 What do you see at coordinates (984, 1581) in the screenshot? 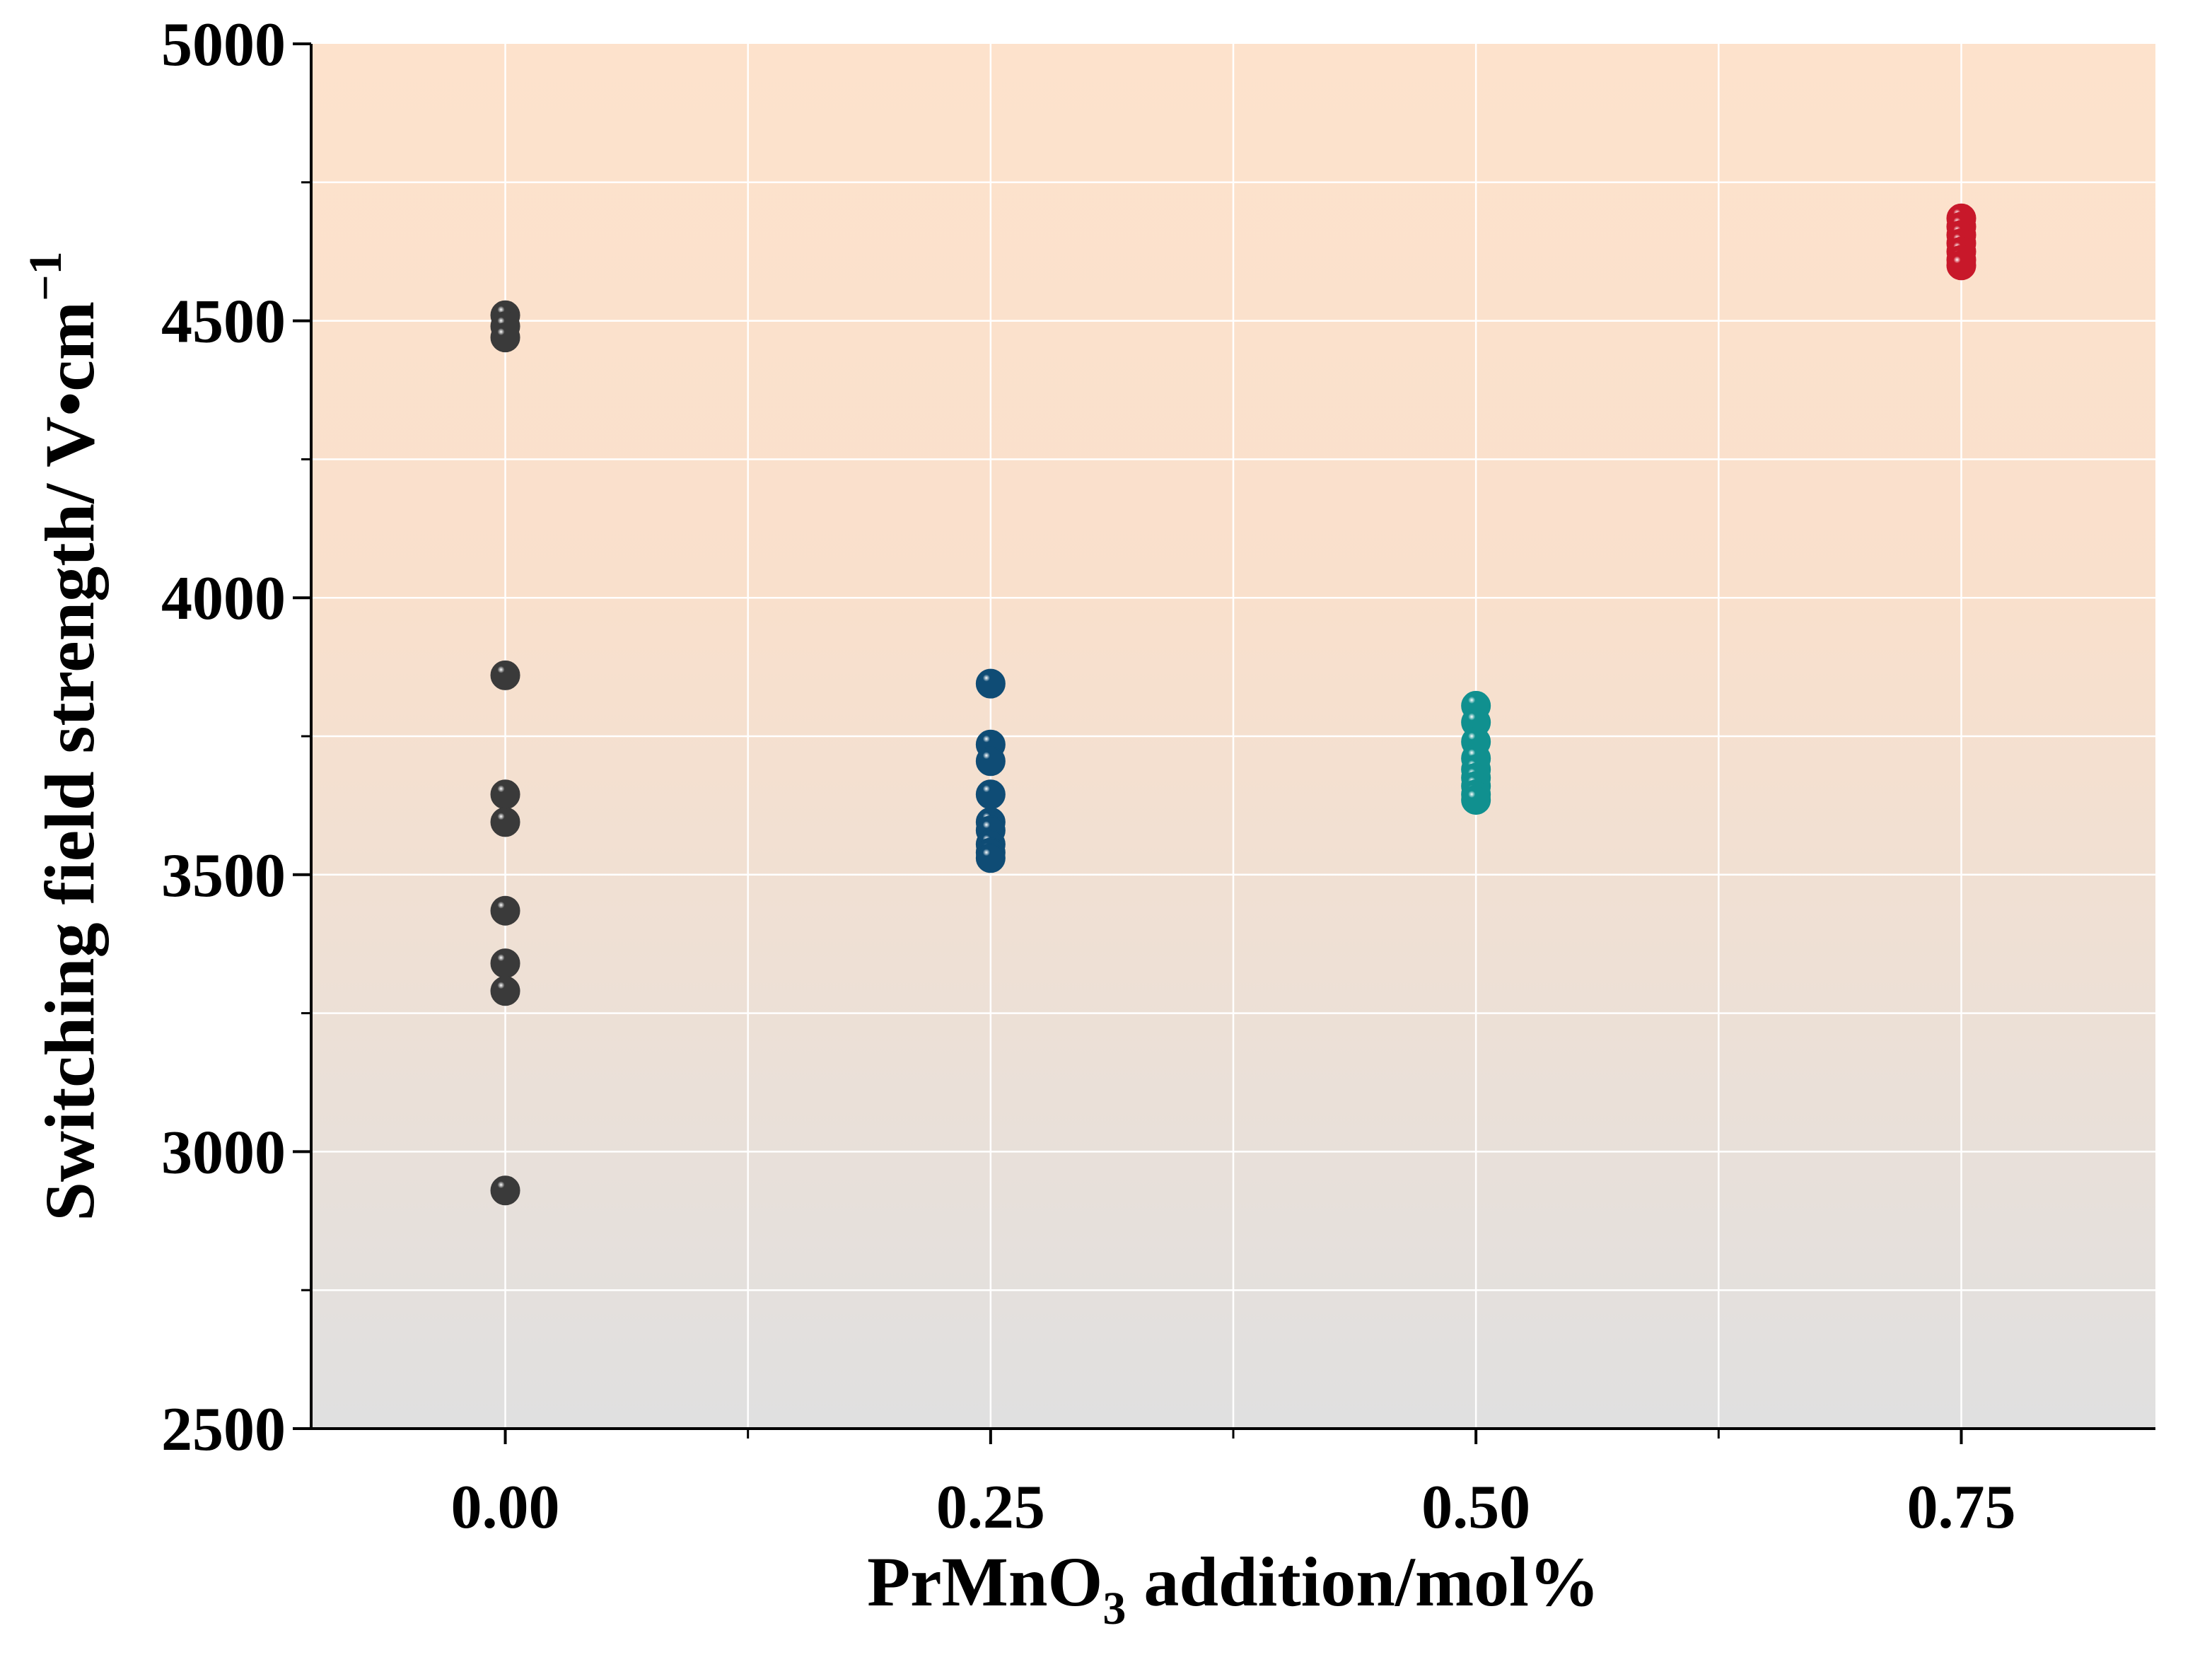
I see `x-axis-title-main: PrMnO` at bounding box center [984, 1581].